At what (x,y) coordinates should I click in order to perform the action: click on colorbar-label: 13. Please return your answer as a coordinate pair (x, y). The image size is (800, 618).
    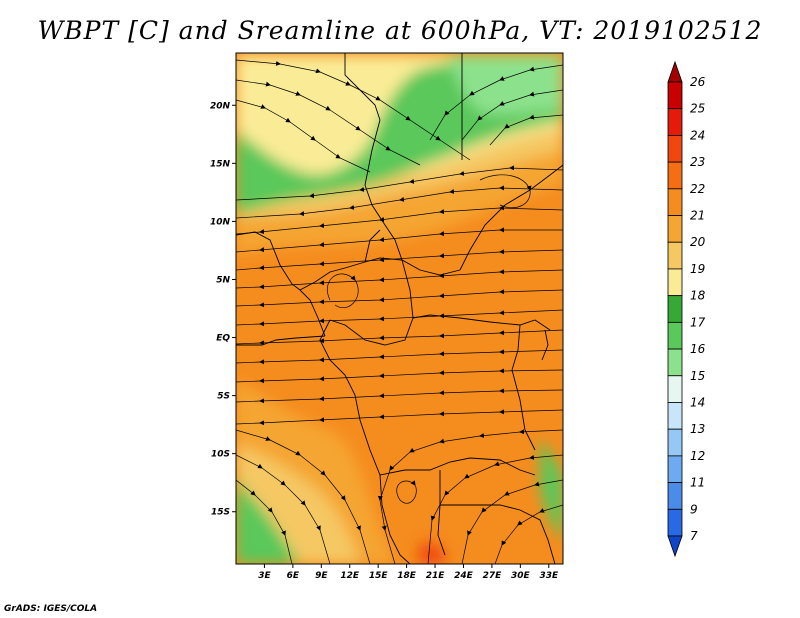
    Looking at the image, I should click on (697, 429).